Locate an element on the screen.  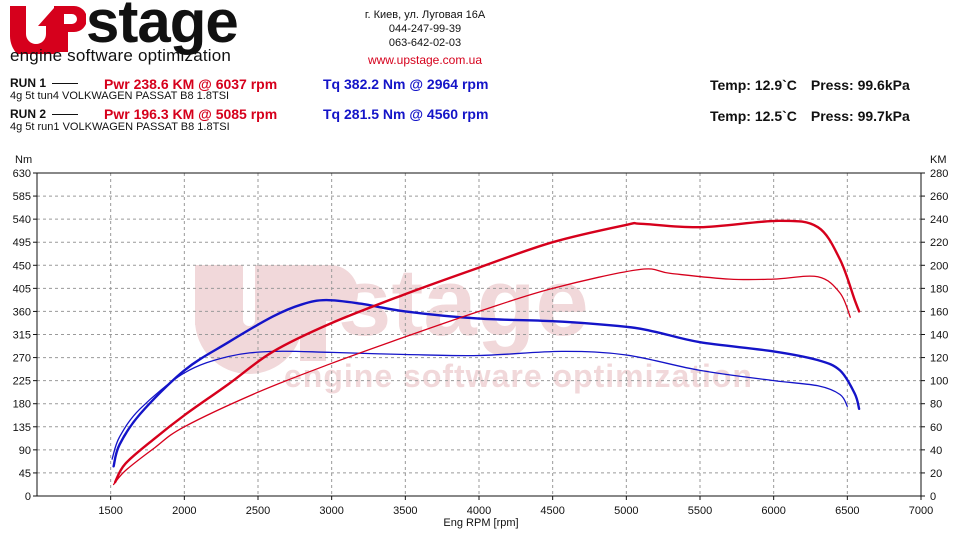
run-1-line-legend is located at coordinates (65, 84).